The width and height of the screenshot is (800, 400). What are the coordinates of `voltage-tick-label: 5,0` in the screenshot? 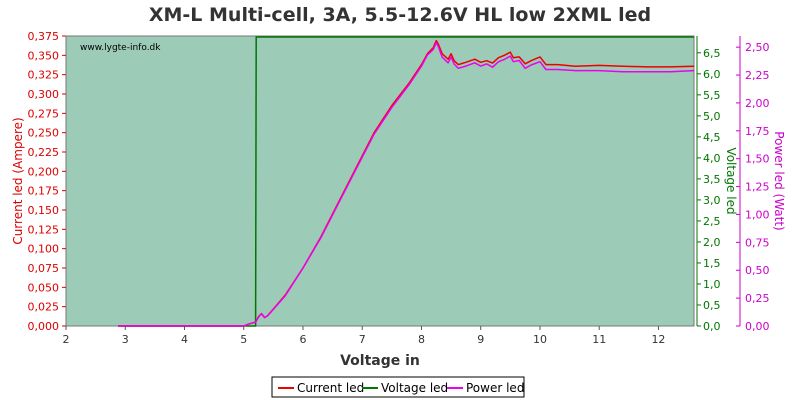 It's located at (712, 116).